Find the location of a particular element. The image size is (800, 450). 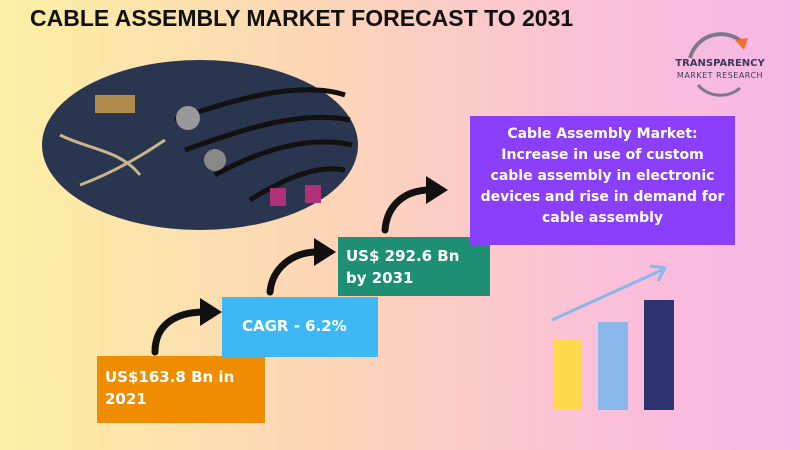

step-box: US$ 292.6 Bn by 2031 is located at coordinates (414, 266).